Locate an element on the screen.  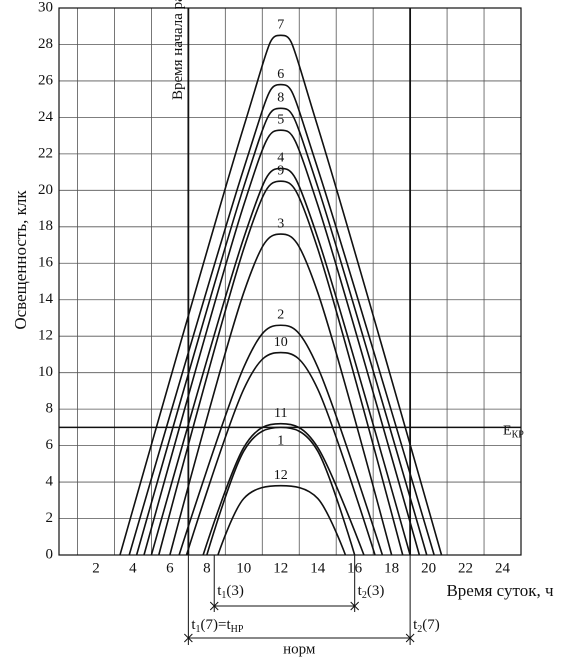
curve-label: 6 is located at coordinates (280, 74).